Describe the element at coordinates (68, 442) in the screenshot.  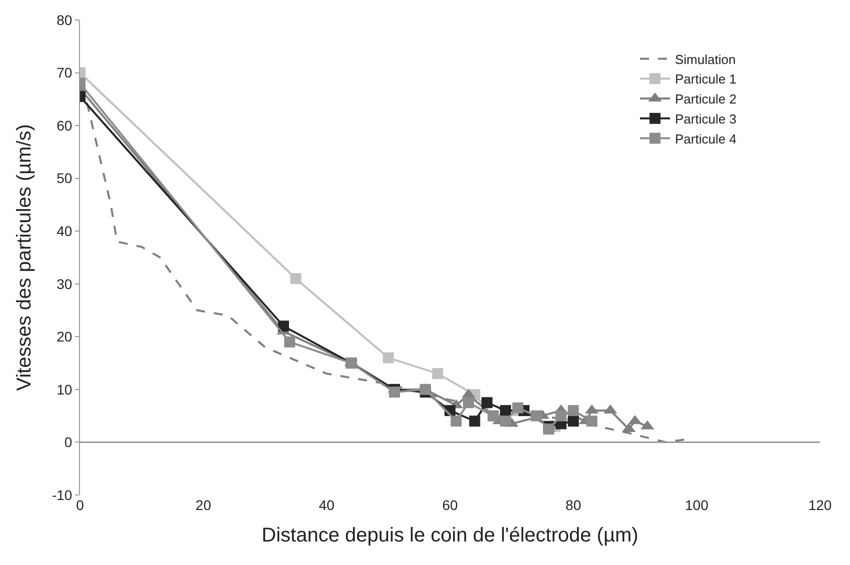
I see `y-tick-label: 0` at that location.